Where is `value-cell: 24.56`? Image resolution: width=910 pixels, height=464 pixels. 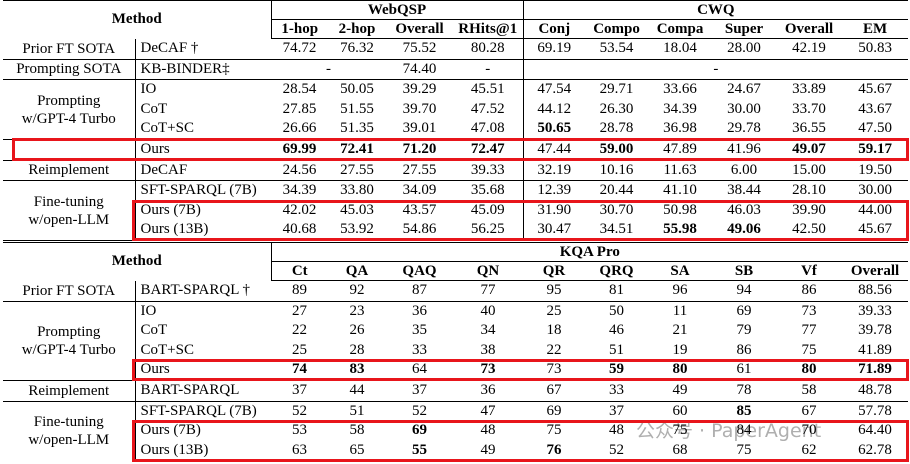
value-cell: 24.56 is located at coordinates (299, 170).